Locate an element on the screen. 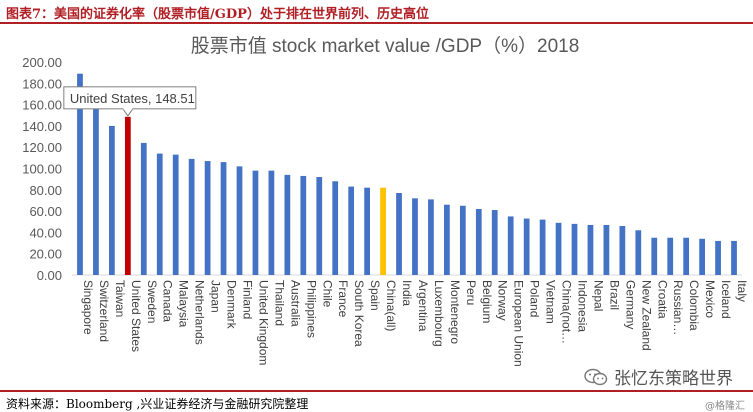  x-tick-label: United Kingdom is located at coordinates (263, 322).